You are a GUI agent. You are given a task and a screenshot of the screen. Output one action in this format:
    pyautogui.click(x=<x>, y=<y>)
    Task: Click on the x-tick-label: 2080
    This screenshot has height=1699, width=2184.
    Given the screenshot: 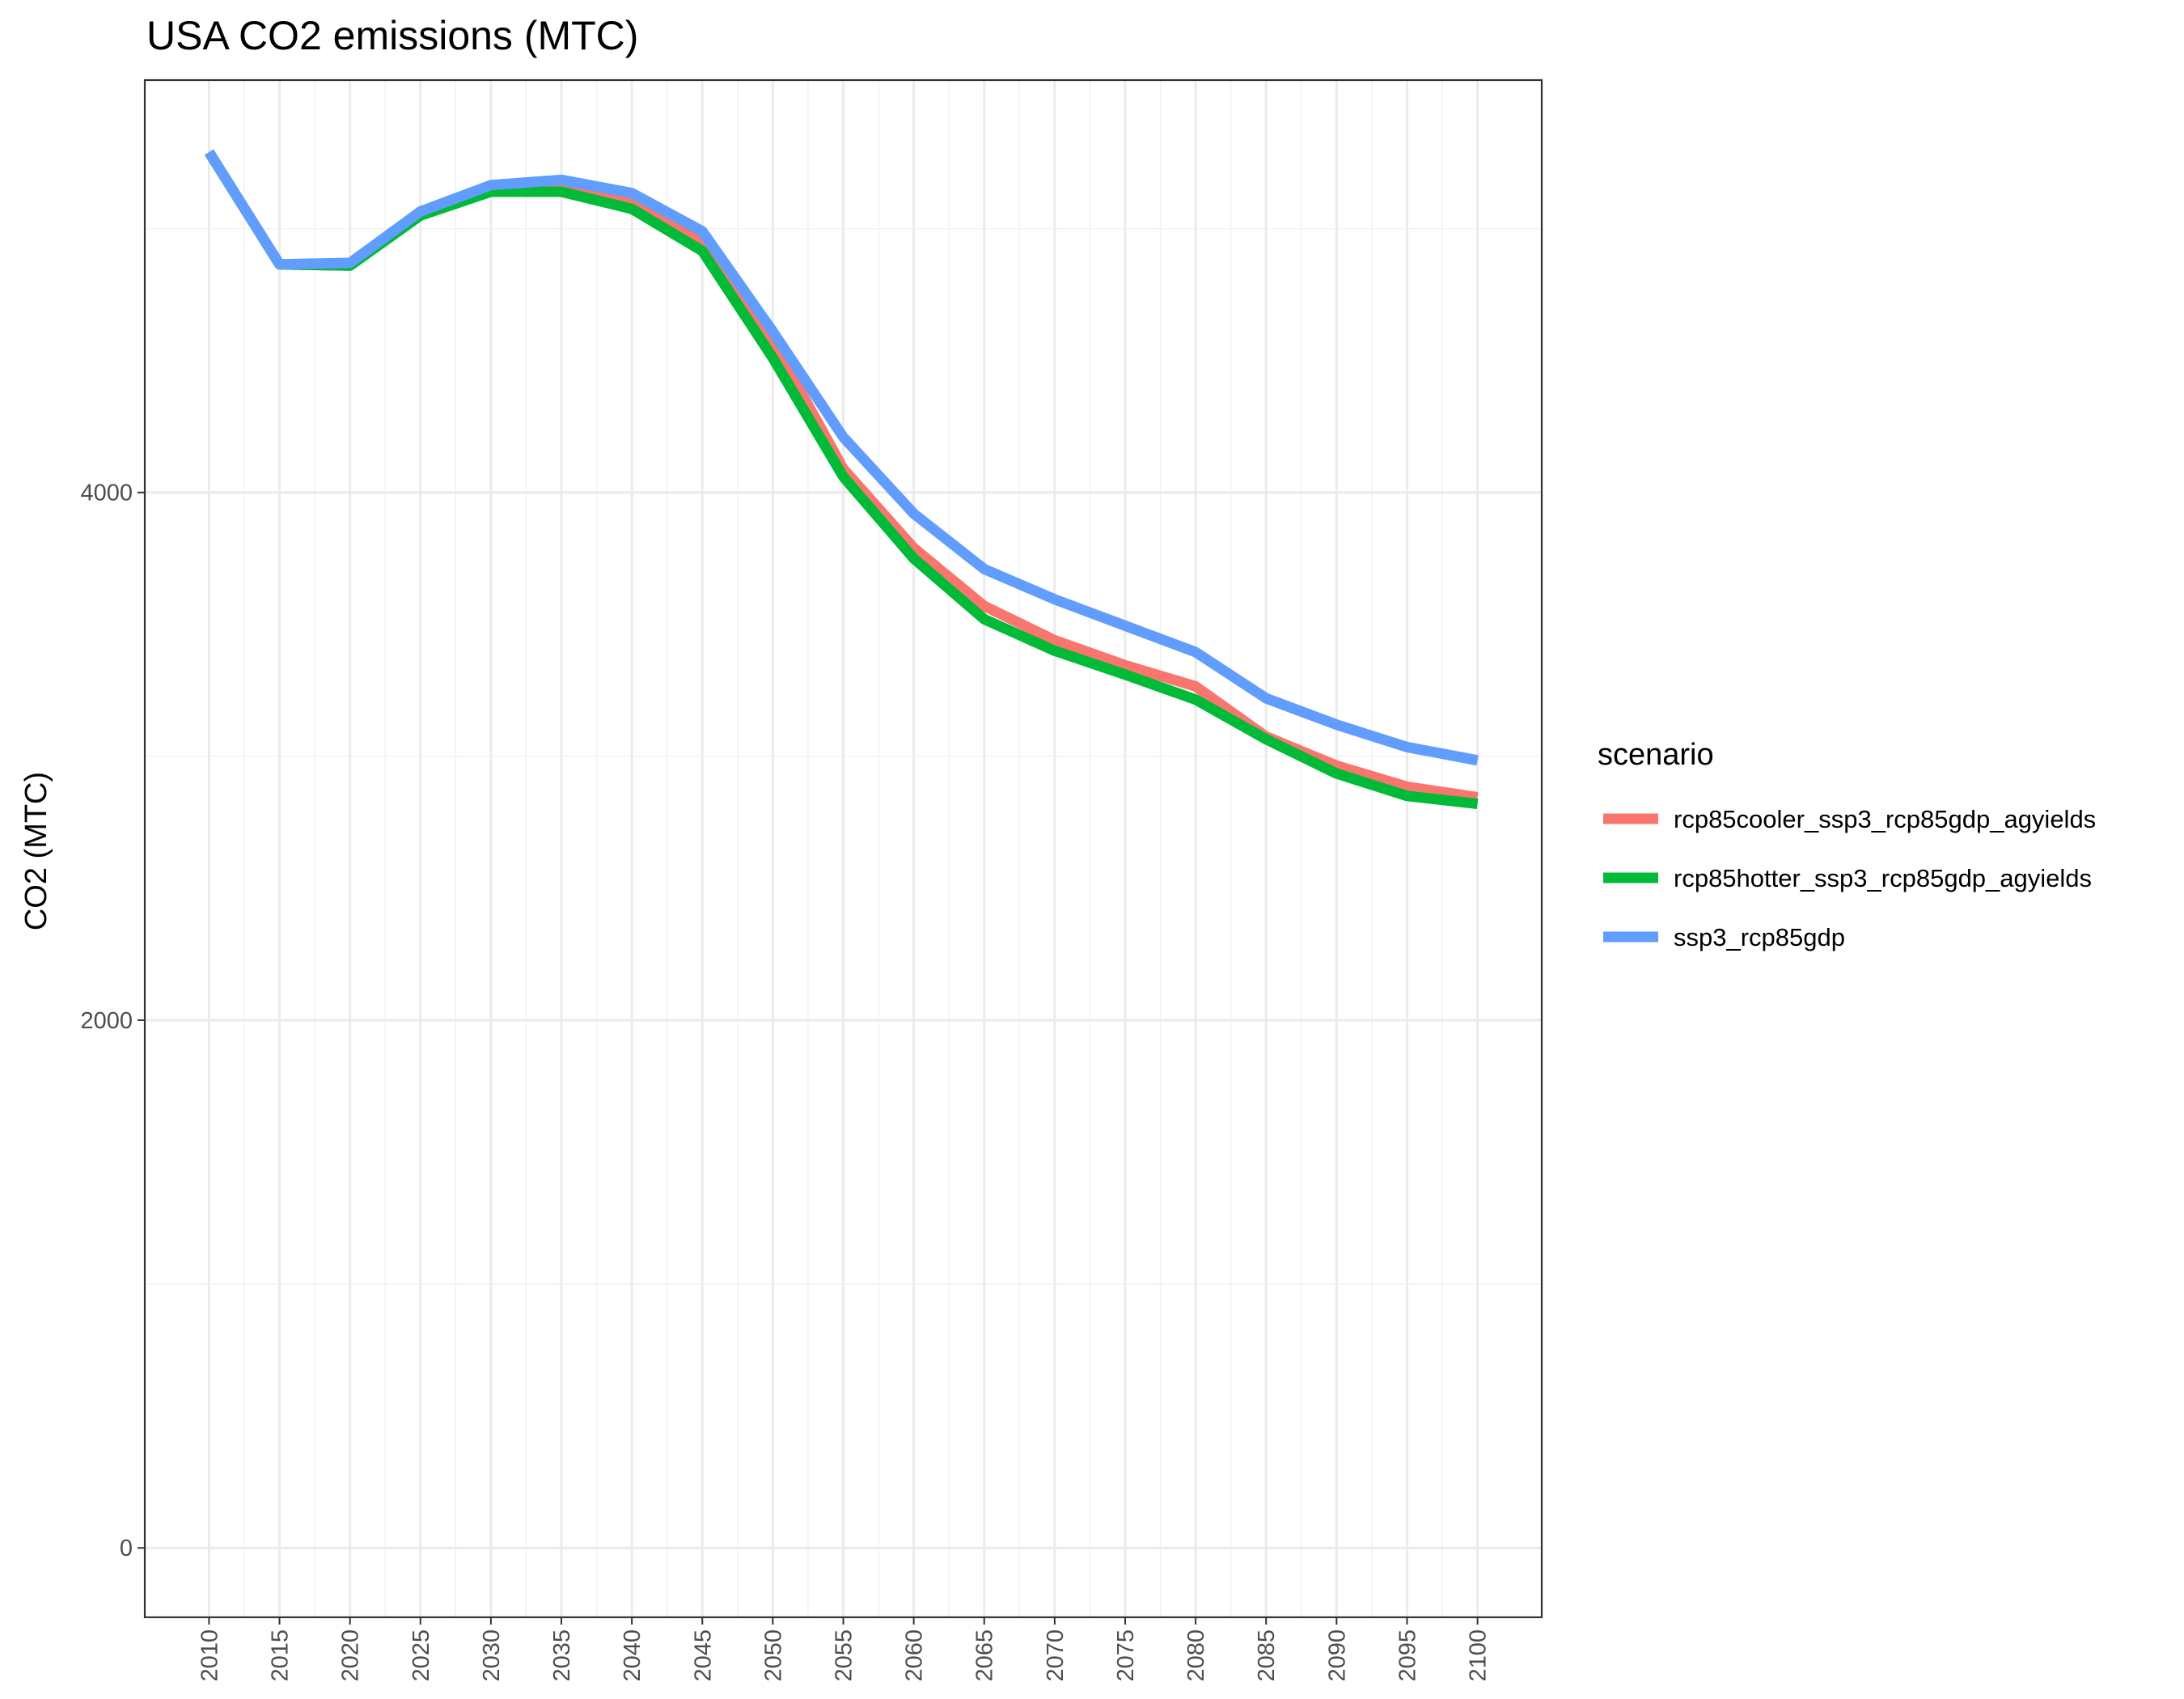 What is the action you would take?
    pyautogui.click(x=1196, y=1655)
    